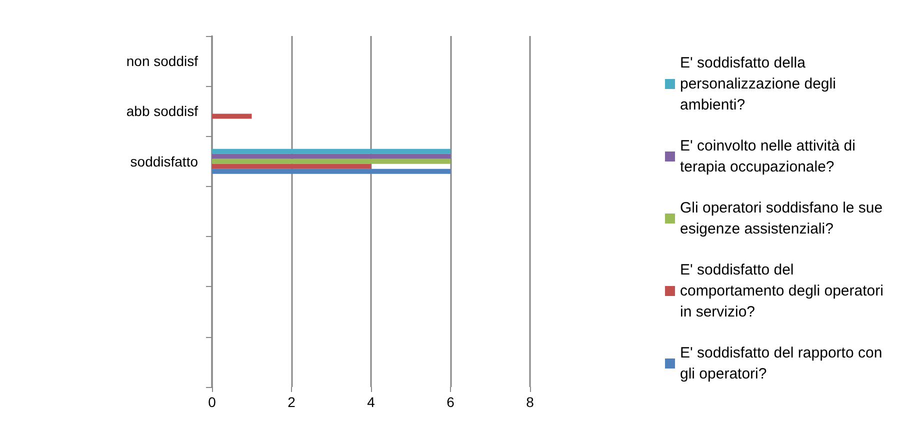 The height and width of the screenshot is (437, 910). Describe the element at coordinates (292, 402) in the screenshot. I see `x-tick-label: 2` at that location.